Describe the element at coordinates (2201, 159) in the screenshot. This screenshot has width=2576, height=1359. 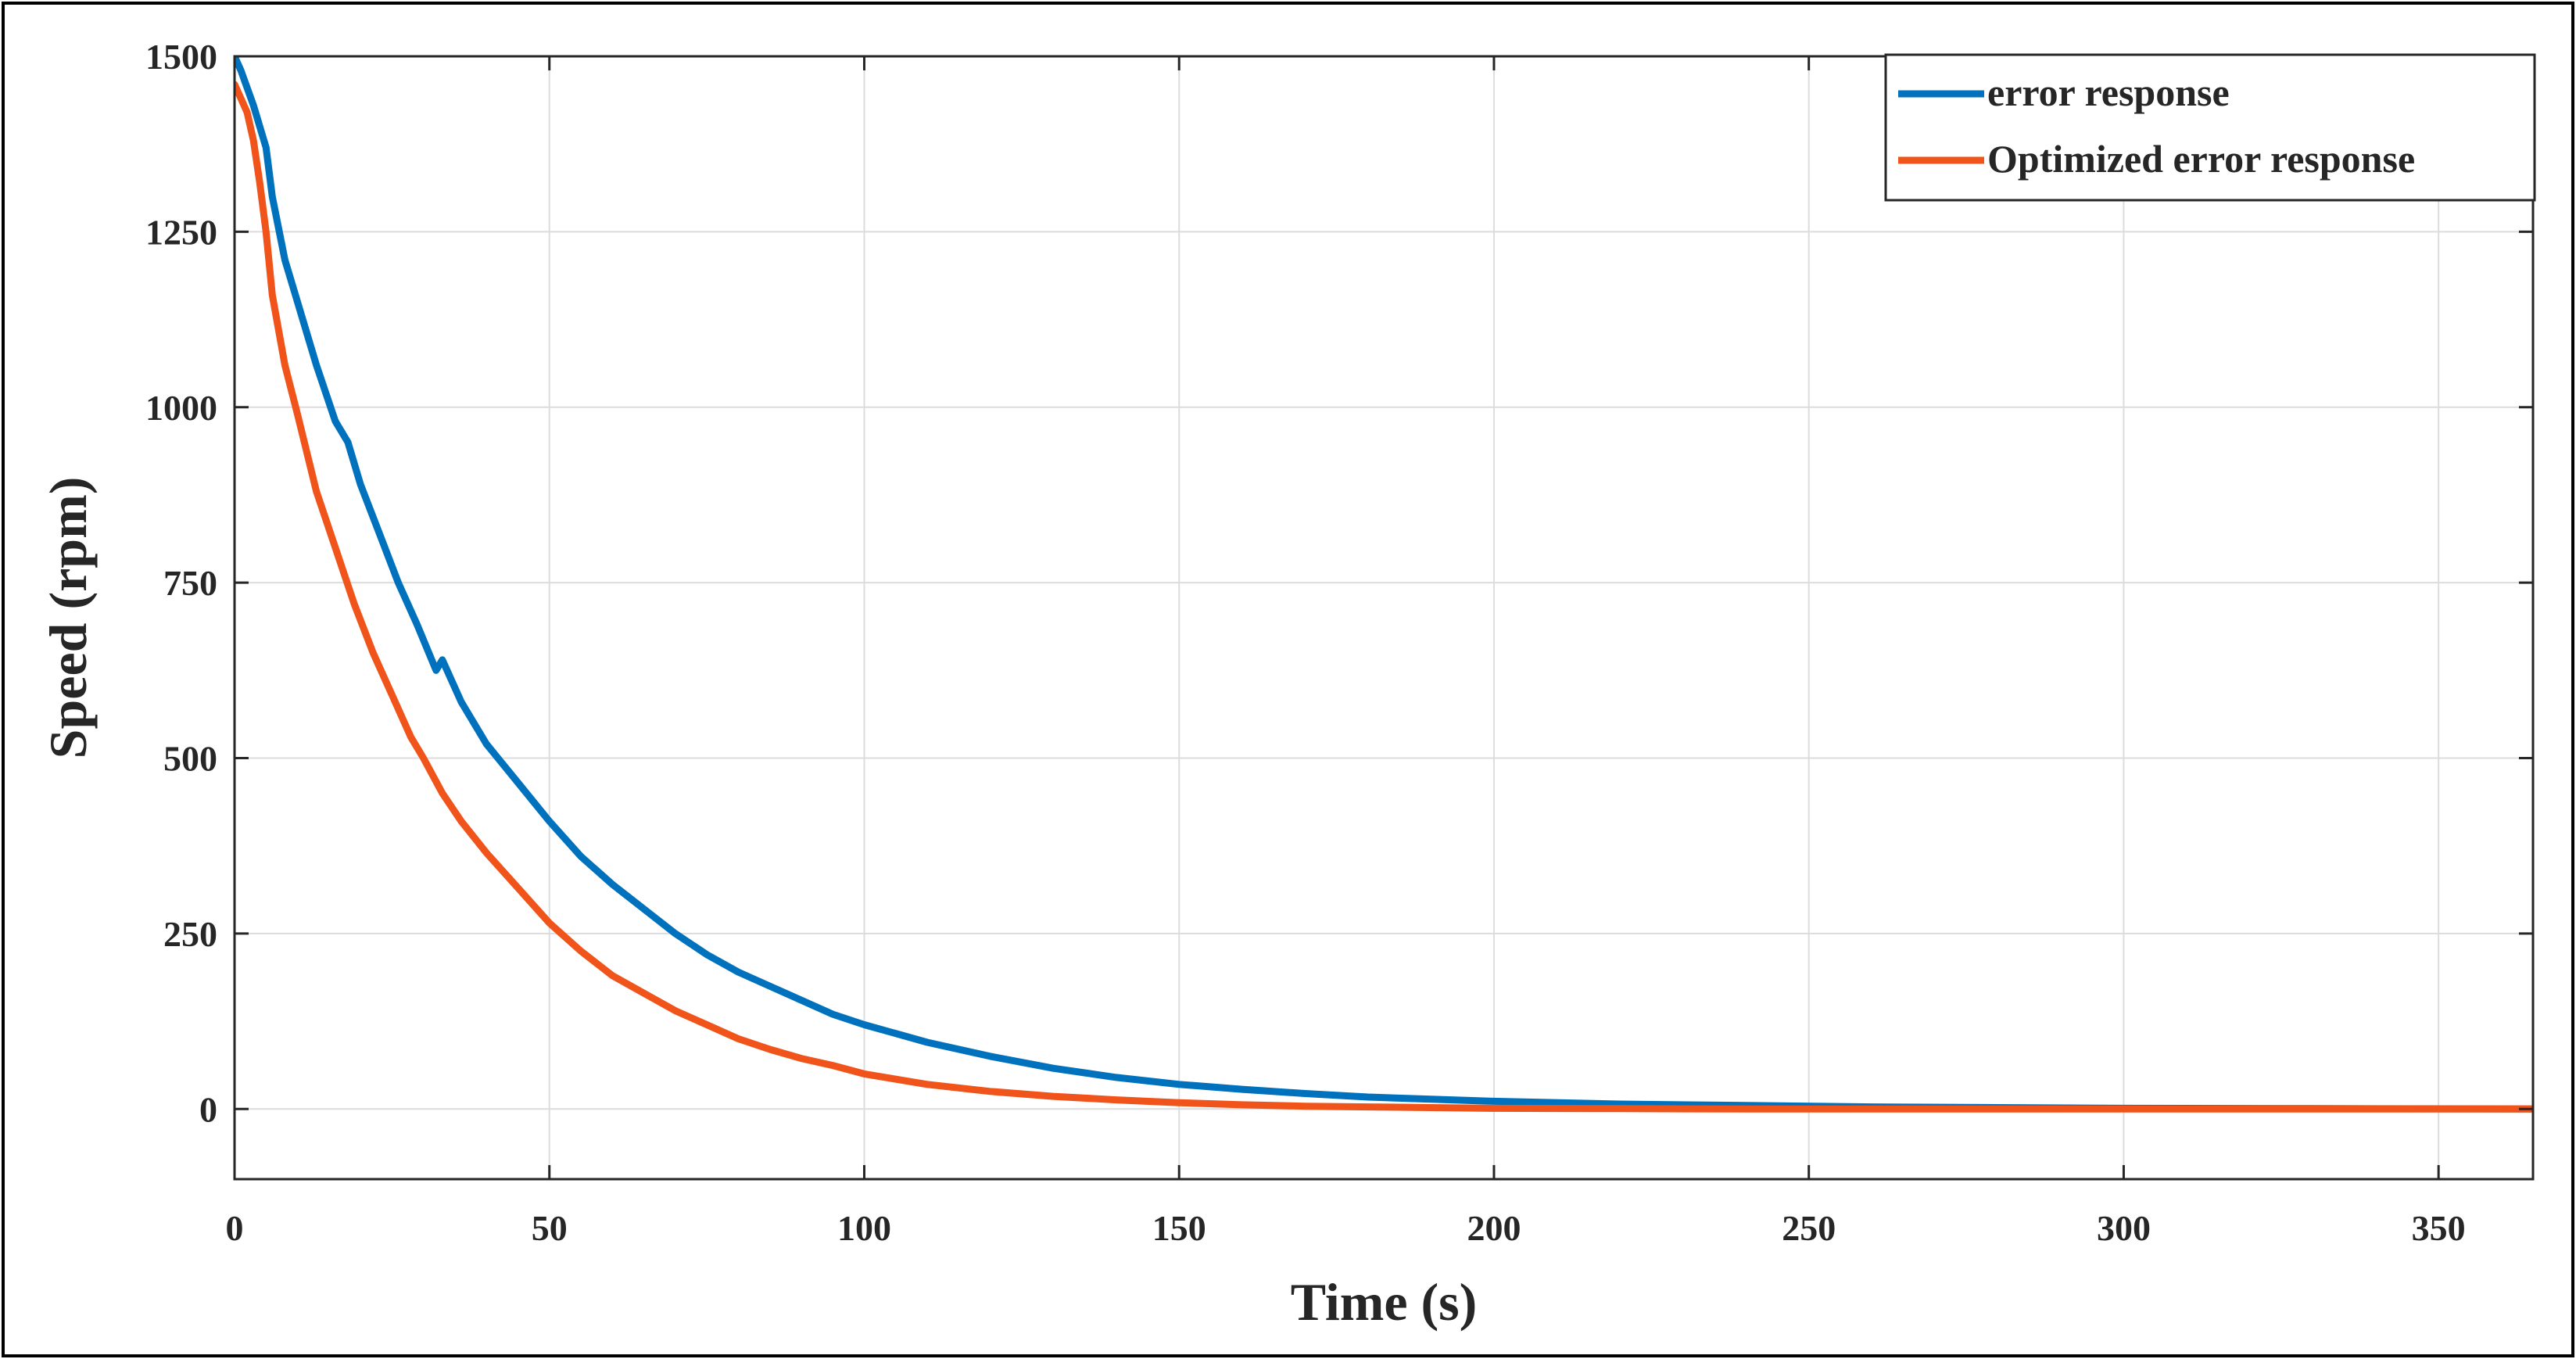
I see `legend-label-optimized-error-response: Optimized error response` at that location.